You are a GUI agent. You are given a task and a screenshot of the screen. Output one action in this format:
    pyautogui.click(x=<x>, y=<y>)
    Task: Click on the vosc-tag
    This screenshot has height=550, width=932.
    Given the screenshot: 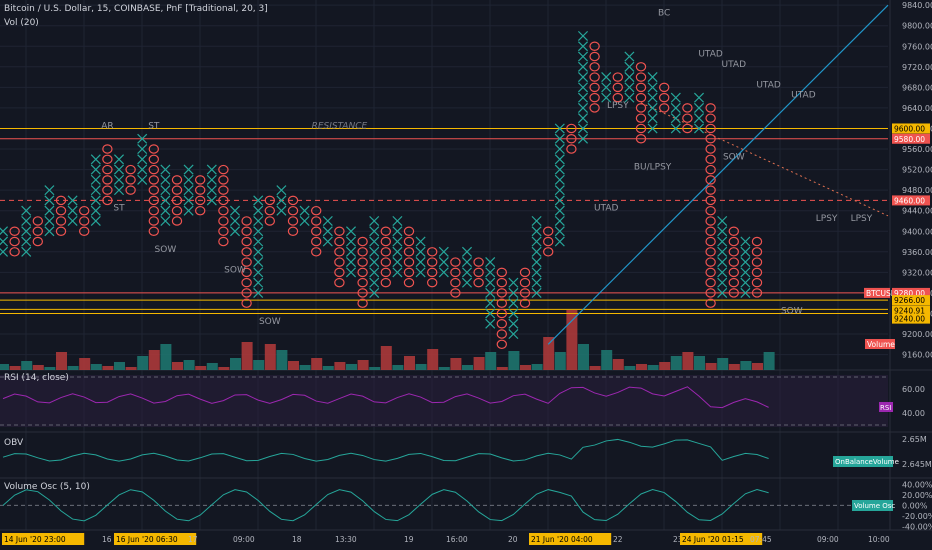 What is the action you would take?
    pyautogui.click(x=872, y=505)
    